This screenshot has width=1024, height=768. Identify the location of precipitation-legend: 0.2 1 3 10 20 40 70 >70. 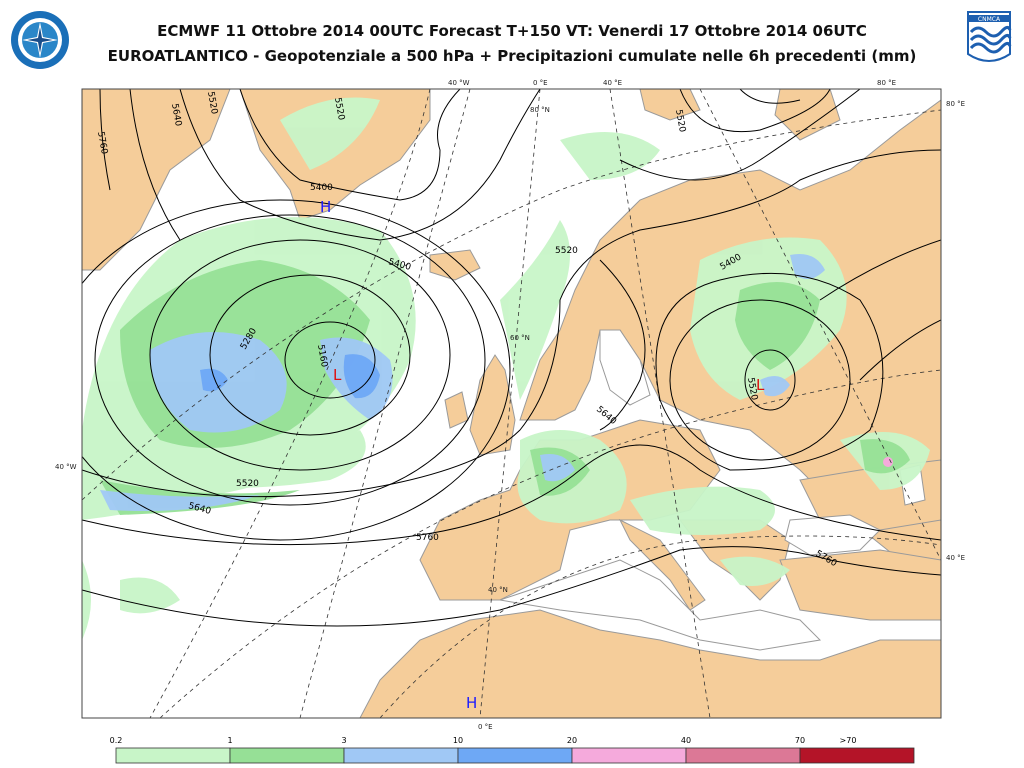
(512, 750).